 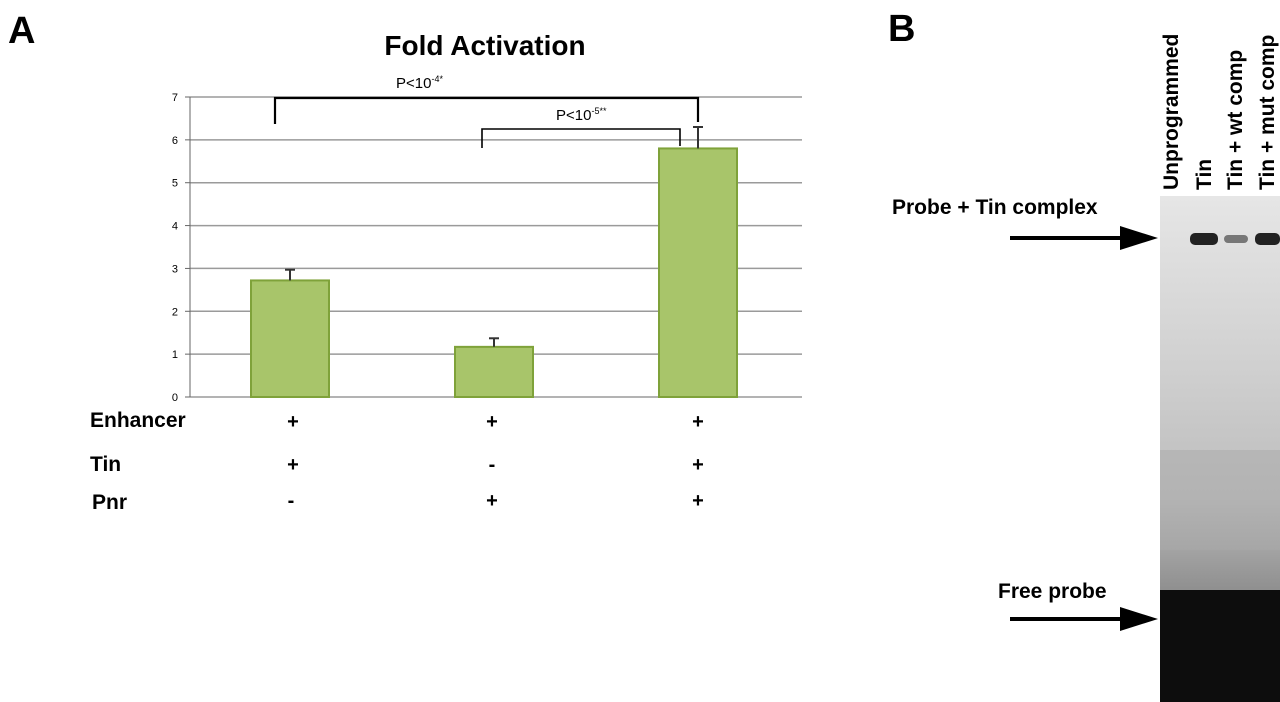 I want to click on lane-label-unprogrammed: Unprogrammed, so click(x=1171, y=111).